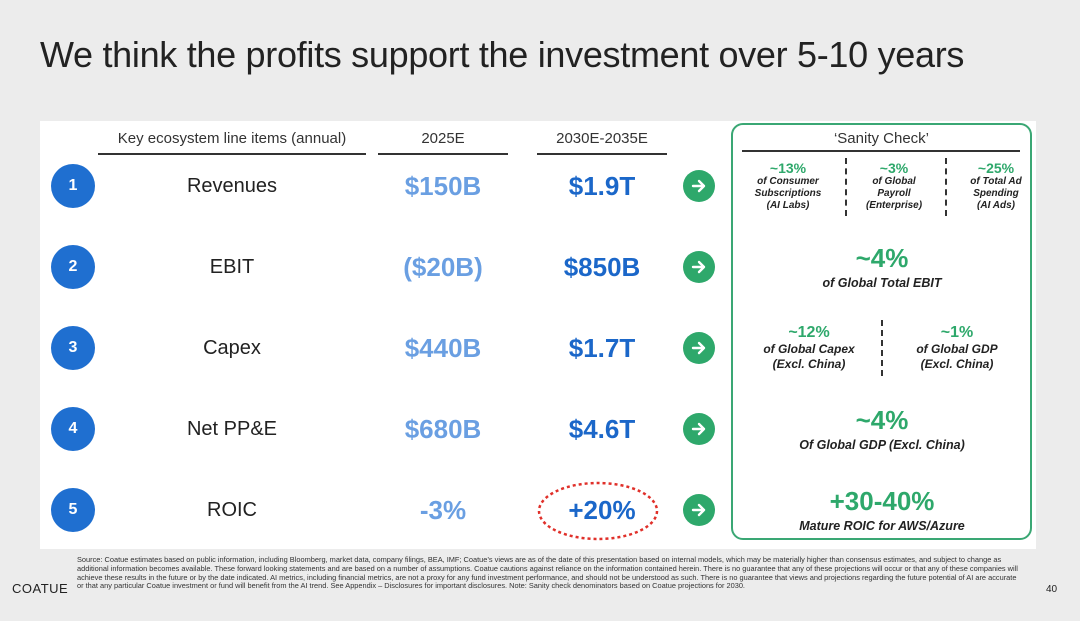 This screenshot has width=1080, height=621. Describe the element at coordinates (894, 205) in the screenshot. I see `sanity-sub: (Enterprise)` at that location.